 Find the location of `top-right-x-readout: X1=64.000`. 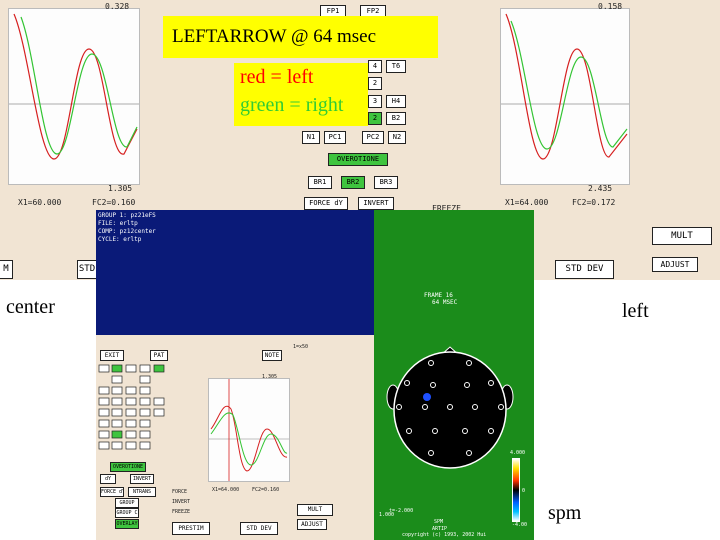

top-right-x-readout: X1=64.000 is located at coordinates (527, 202).